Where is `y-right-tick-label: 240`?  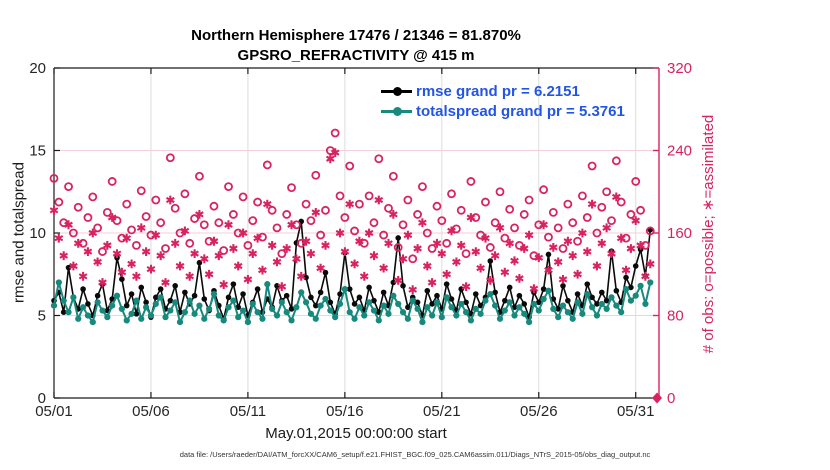 y-right-tick-label: 240 is located at coordinates (679, 151).